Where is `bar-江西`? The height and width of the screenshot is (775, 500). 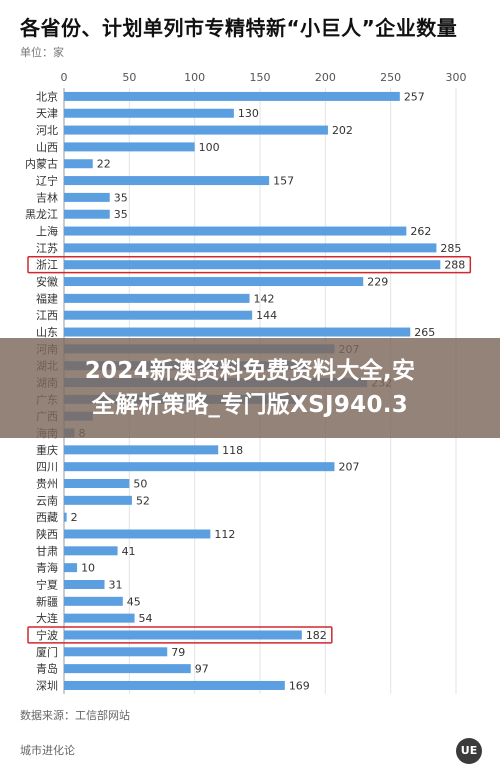 bar-江西 is located at coordinates (158, 315).